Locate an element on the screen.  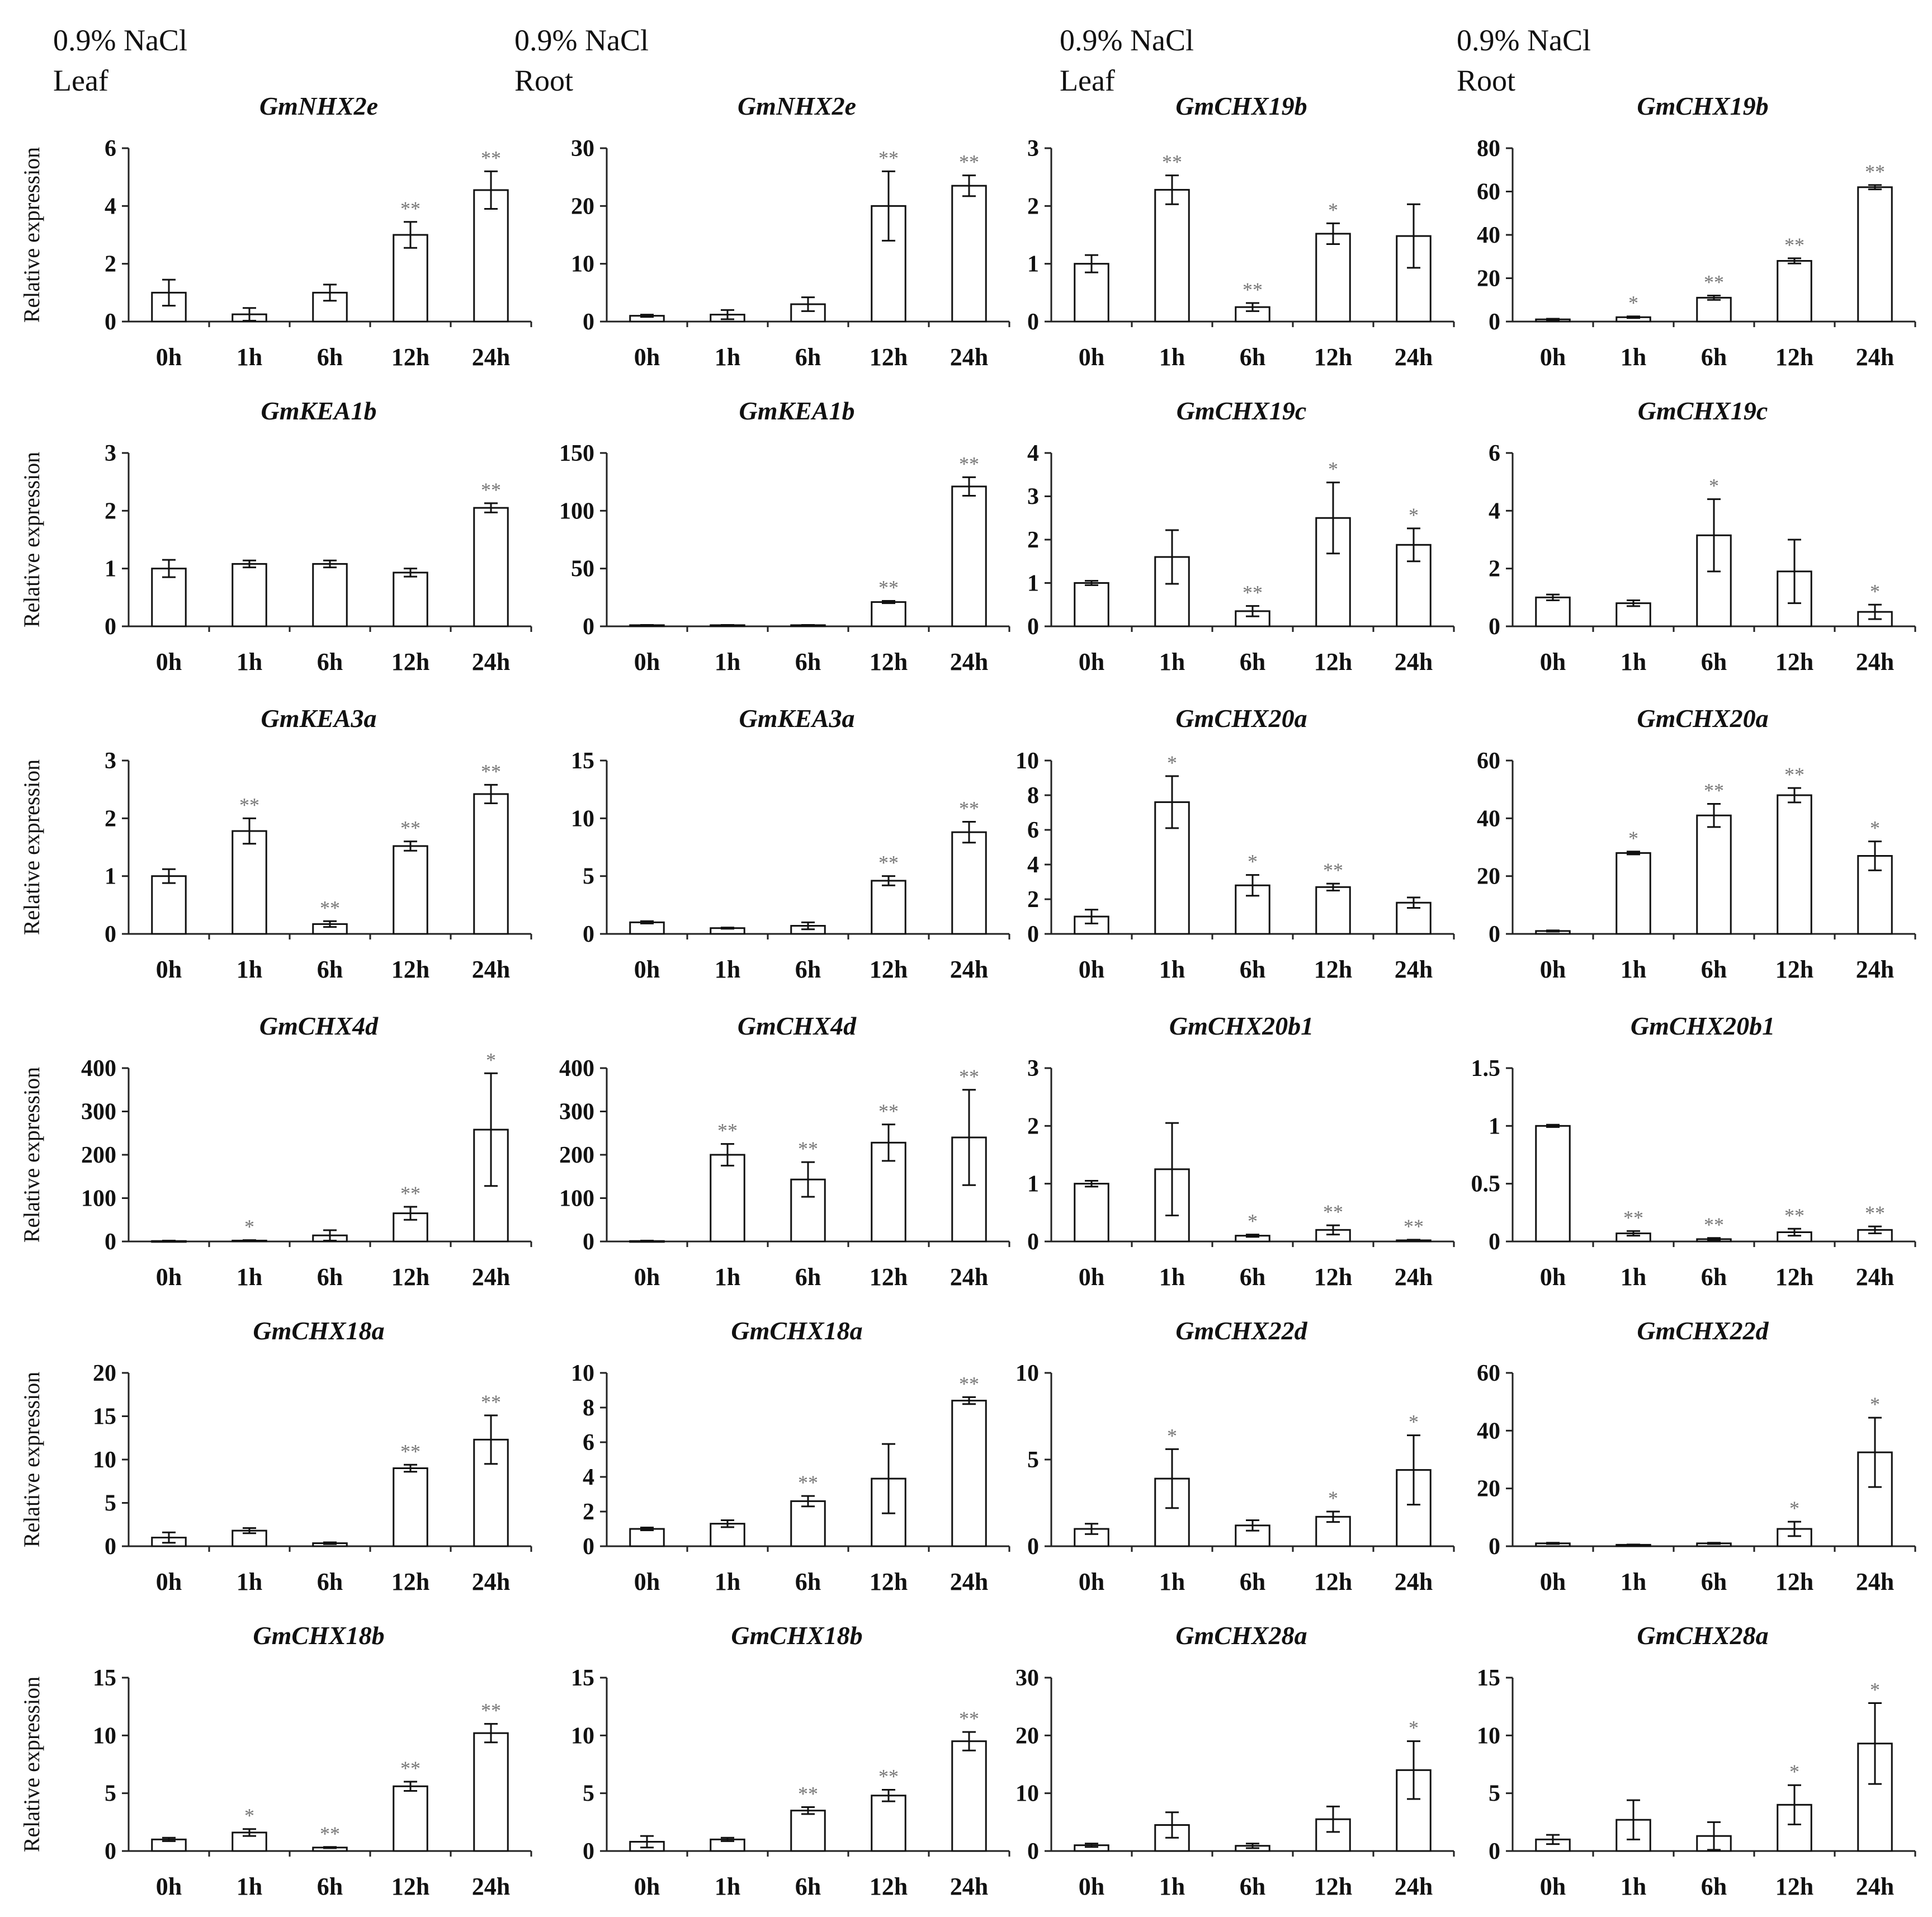
y-tick-label: 80 is located at coordinates (1488, 149).